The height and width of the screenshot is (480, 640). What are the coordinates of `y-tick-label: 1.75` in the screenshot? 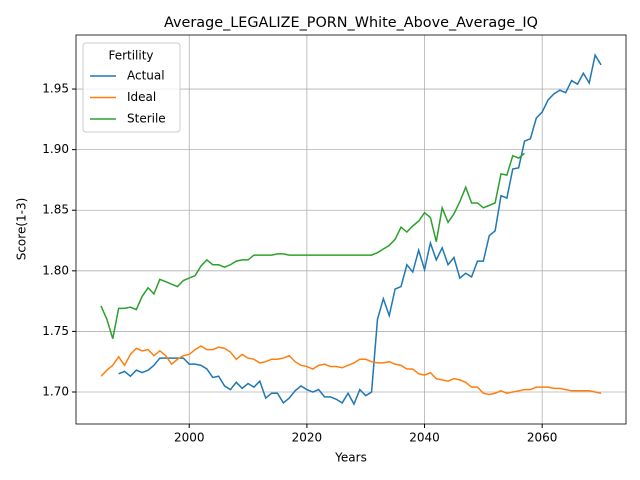 It's located at (55, 331).